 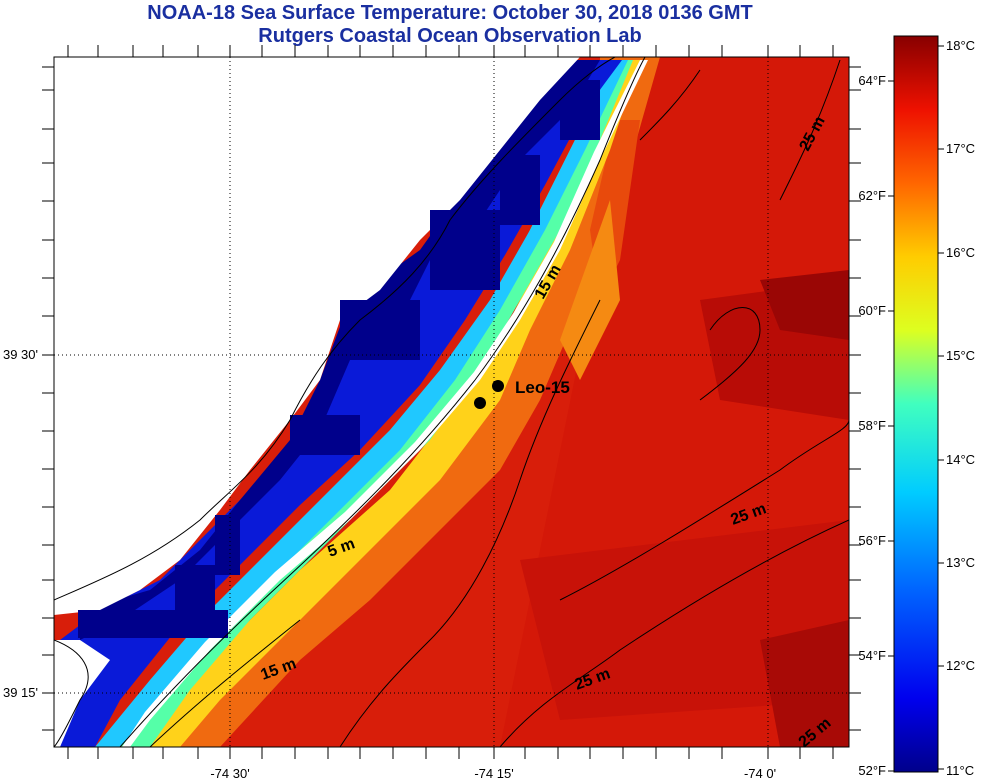 What do you see at coordinates (872, 540) in the screenshot?
I see `colorbar-fahrenheit-label: 56°F` at bounding box center [872, 540].